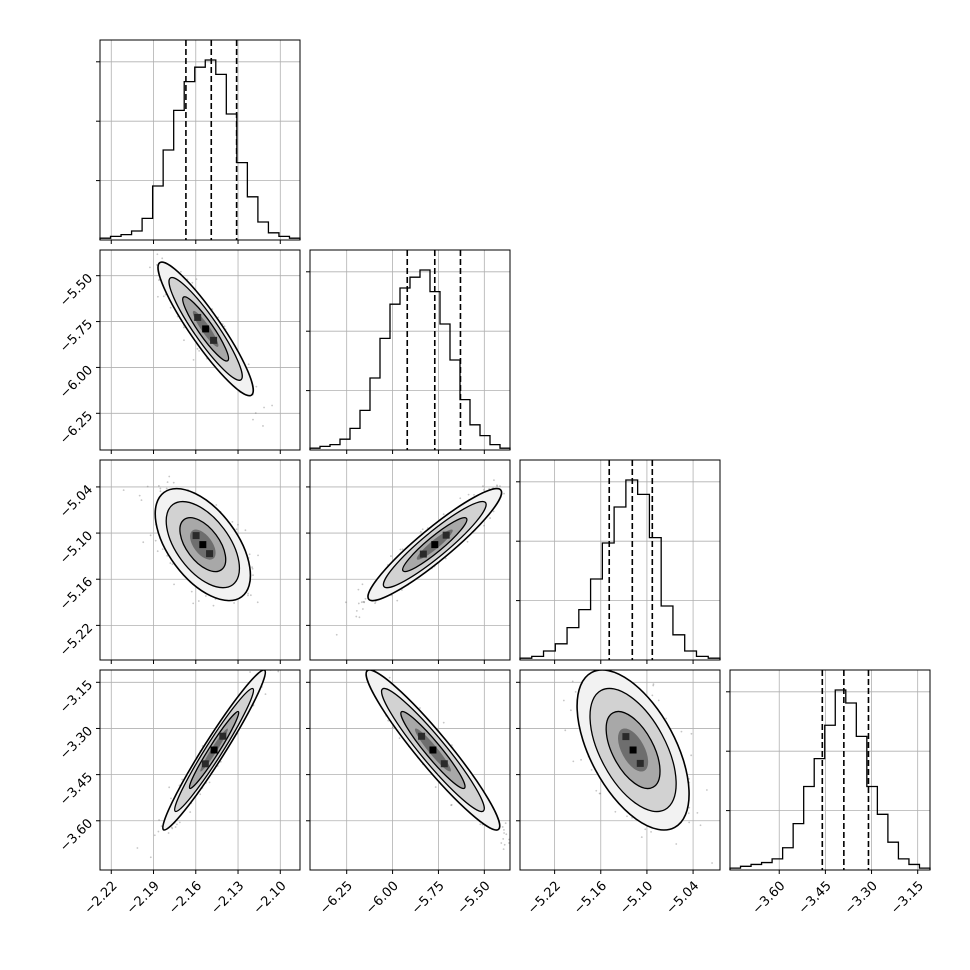  What do you see at coordinates (76, 501) in the screenshot?
I see `y-tick-label: −5.04` at bounding box center [76, 501].